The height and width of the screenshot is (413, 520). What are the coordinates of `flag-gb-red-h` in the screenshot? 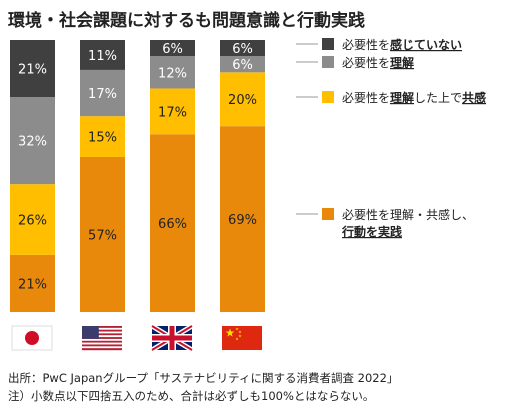 It's located at (172, 338).